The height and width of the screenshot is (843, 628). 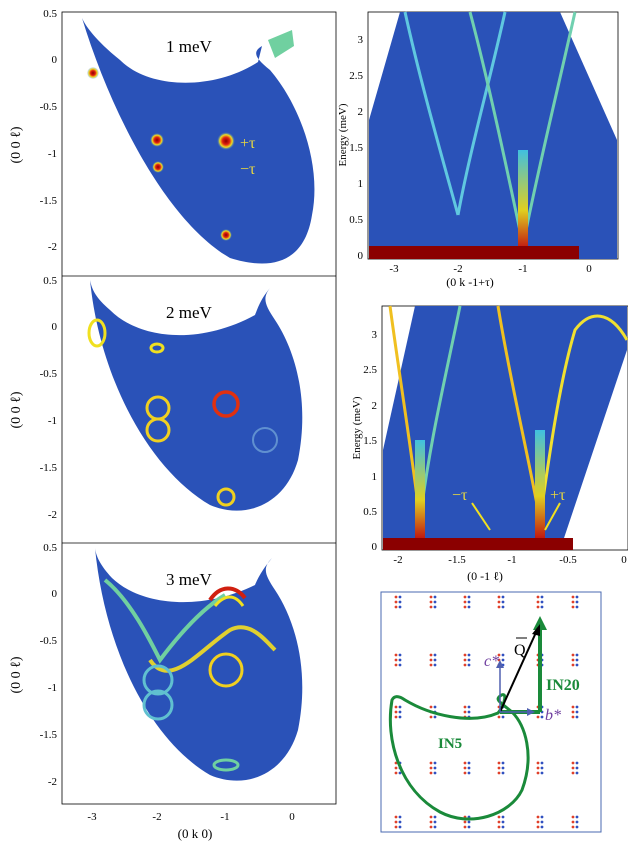 What do you see at coordinates (189, 579) in the screenshot?
I see `energy-label-3: 3 meV` at bounding box center [189, 579].